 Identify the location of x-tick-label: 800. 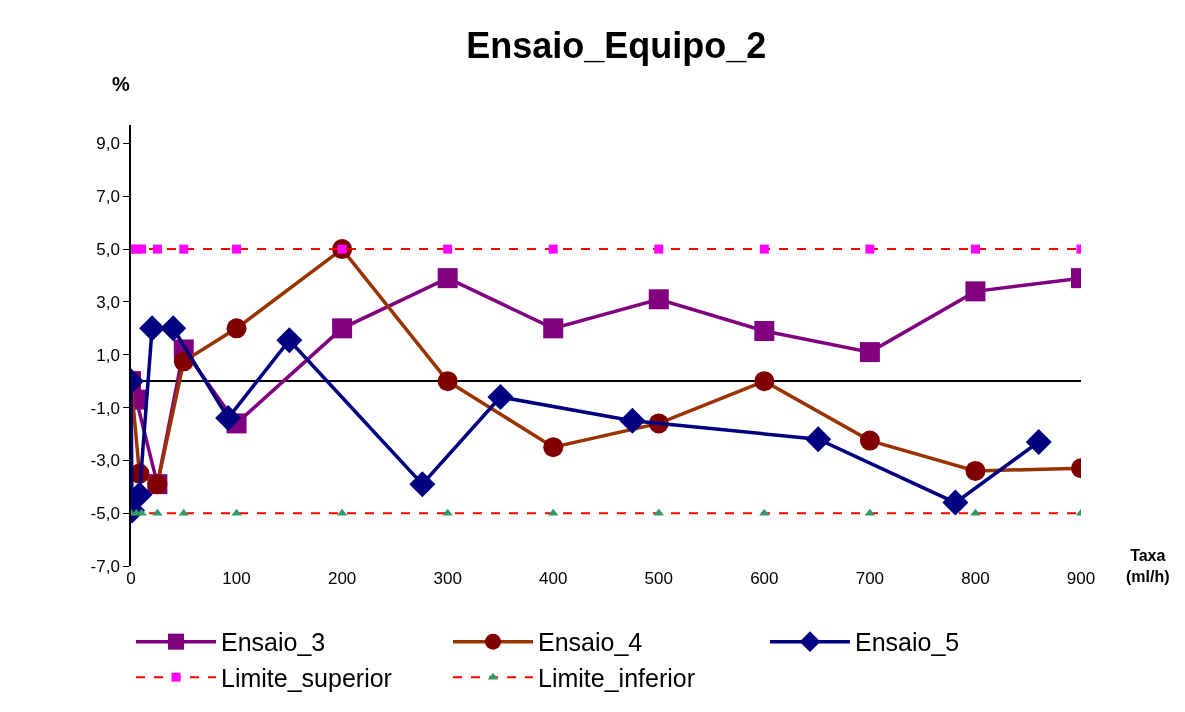
(975, 578).